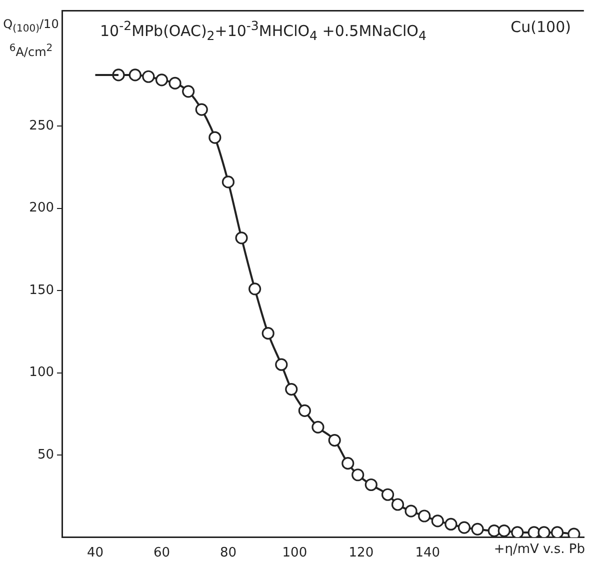 The image size is (591, 564). What do you see at coordinates (361, 553) in the screenshot?
I see `x-tick-label: 120` at bounding box center [361, 553].